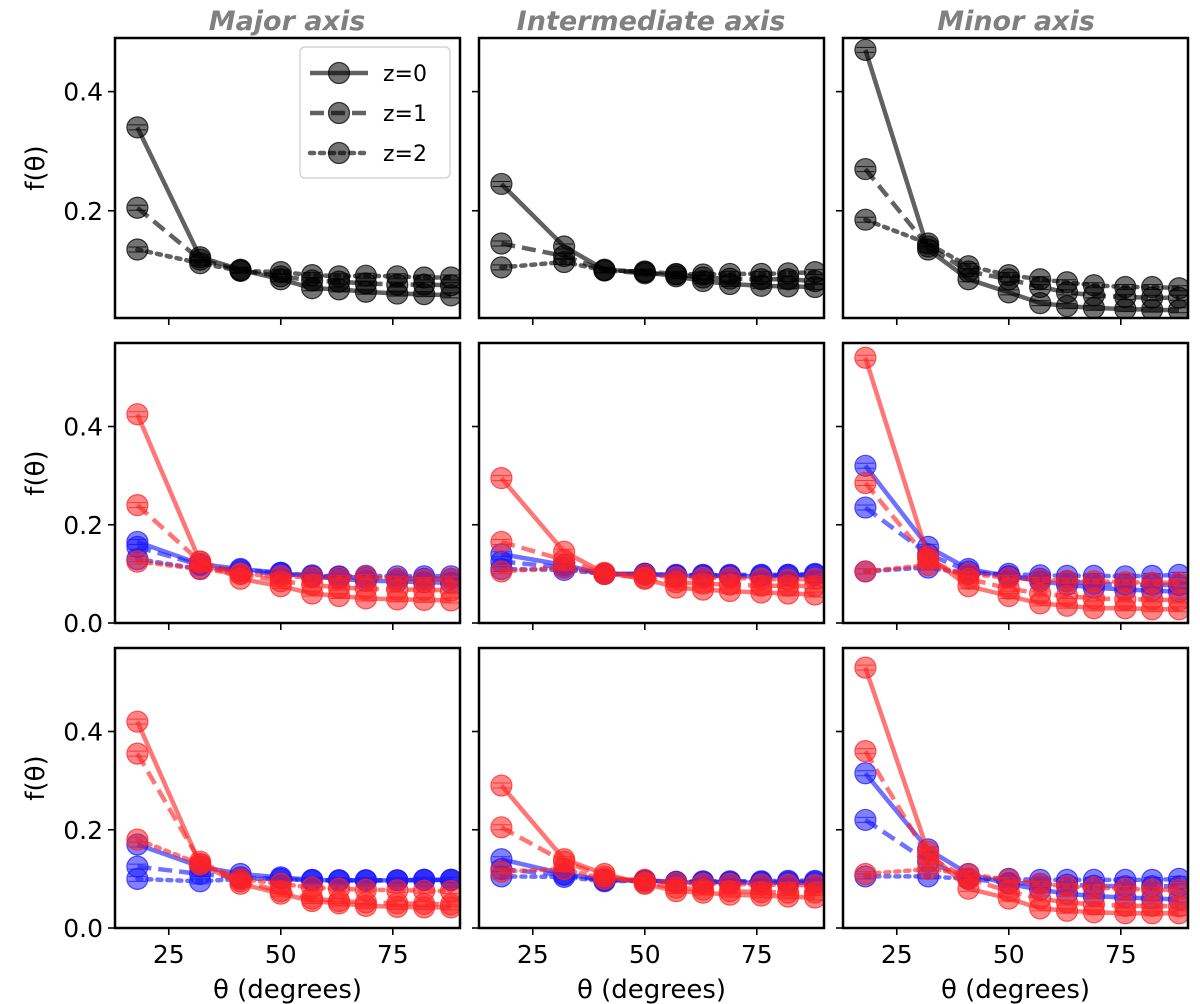  I want to click on panel-r1-c0: 0.0 0.2 0.4 f(θ), so click(241, 489).